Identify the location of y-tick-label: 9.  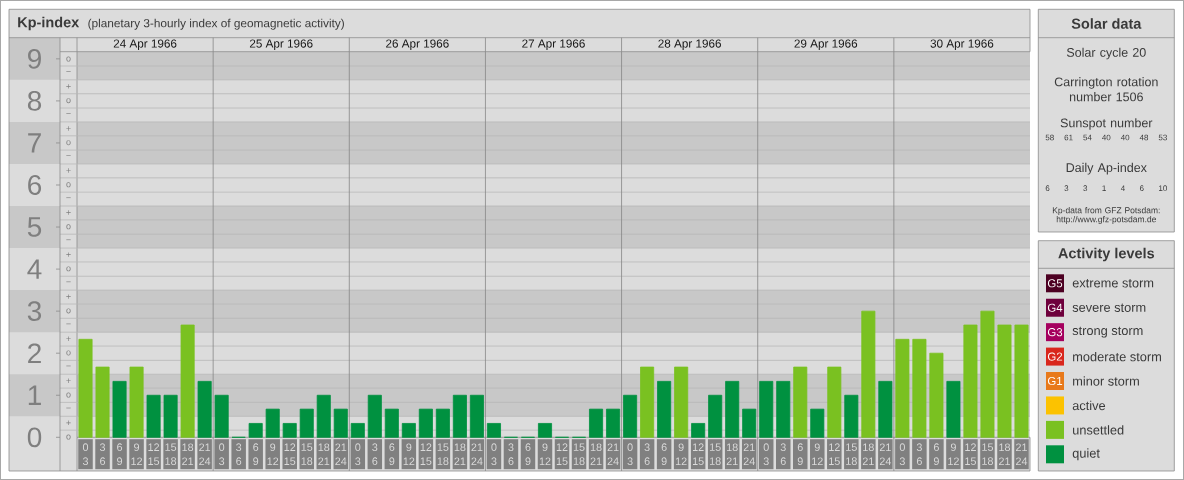
(34, 58).